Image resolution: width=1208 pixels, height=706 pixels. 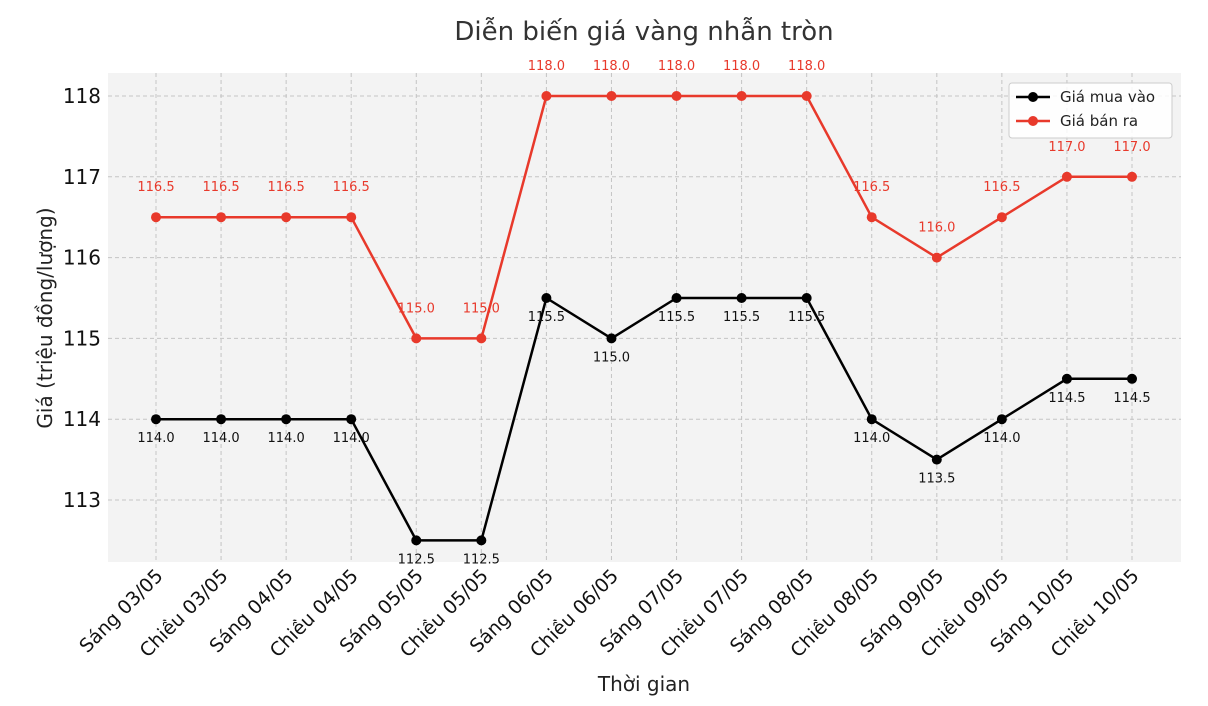 What do you see at coordinates (1090, 110) in the screenshot?
I see `legend: Giá mua vào Giá bán ra` at bounding box center [1090, 110].